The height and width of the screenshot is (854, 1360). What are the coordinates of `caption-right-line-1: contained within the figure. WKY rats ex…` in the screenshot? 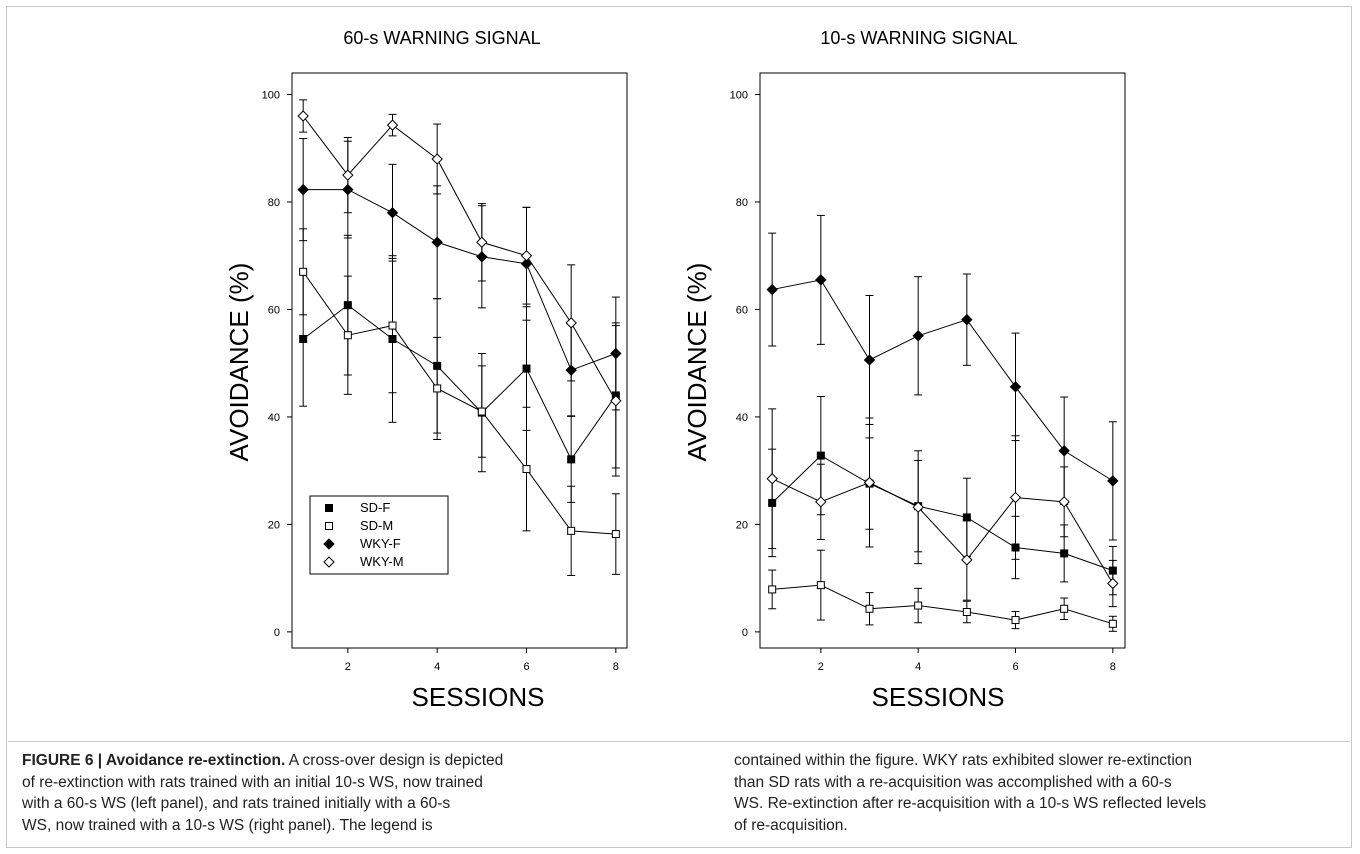 It's located at (963, 760).